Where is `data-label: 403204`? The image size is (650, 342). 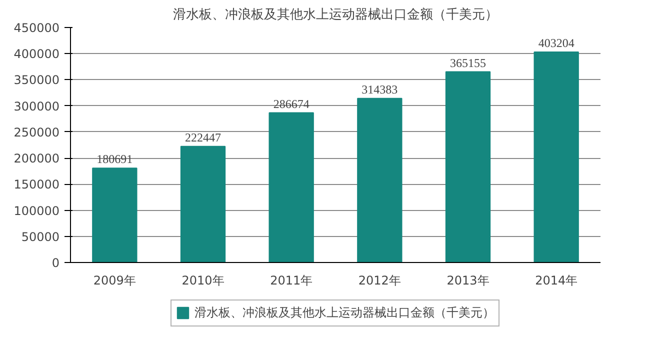
data-label: 403204 is located at coordinates (556, 43).